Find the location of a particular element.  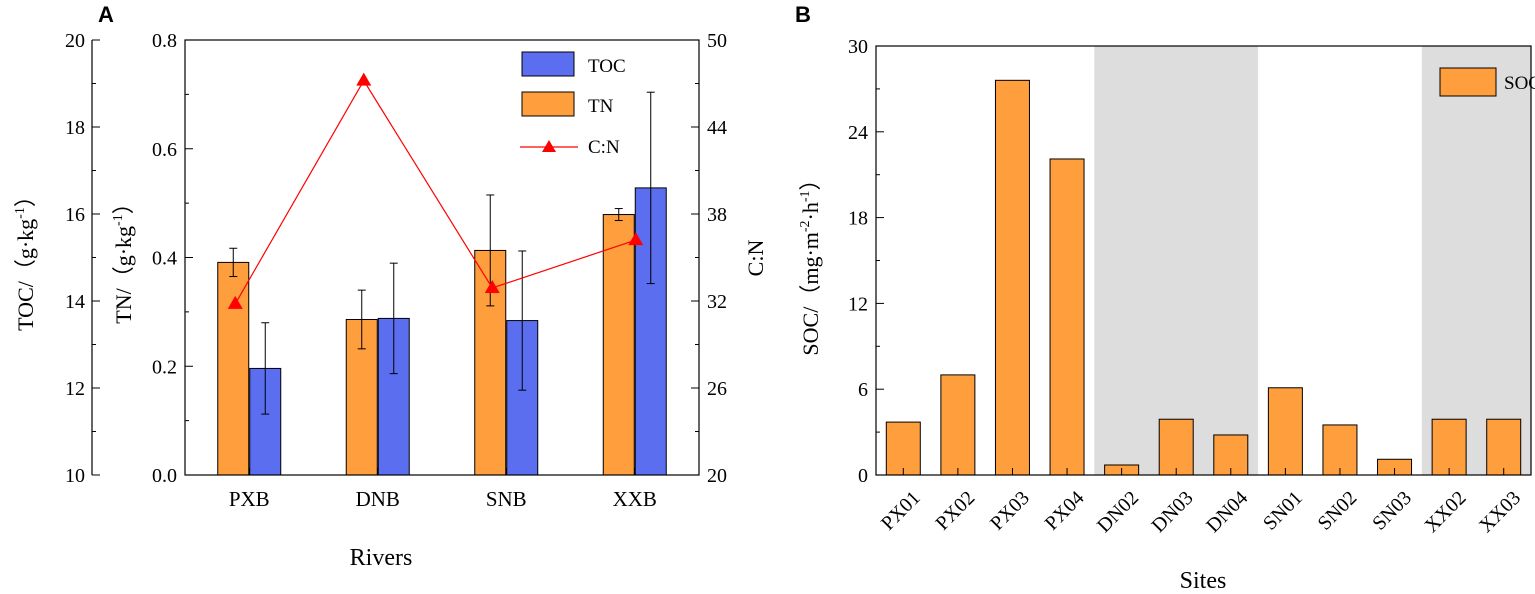

legend-marker-cn is located at coordinates (549, 146).